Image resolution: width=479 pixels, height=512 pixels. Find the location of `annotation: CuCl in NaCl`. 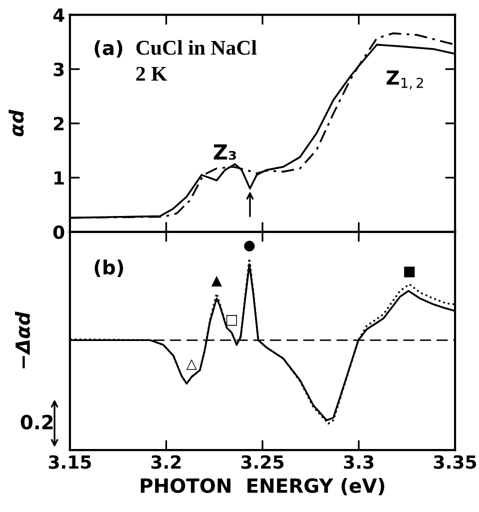

annotation: CuCl in NaCl is located at coordinates (196, 47).